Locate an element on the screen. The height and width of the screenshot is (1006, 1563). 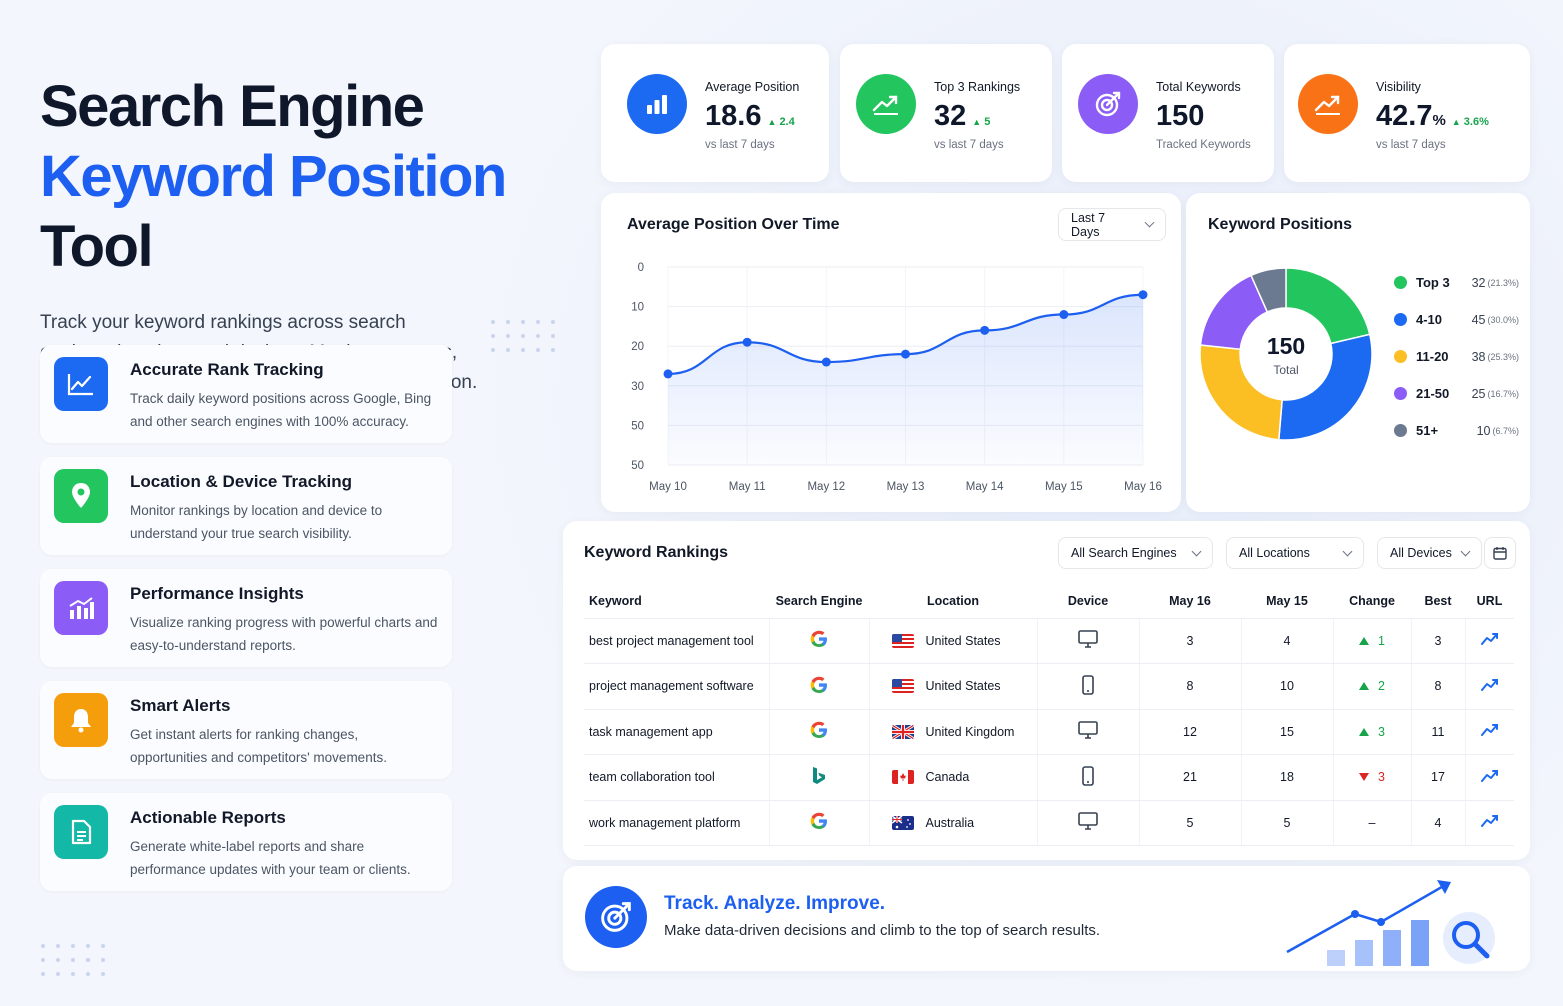
best-cell: 11 is located at coordinates (1437, 732).